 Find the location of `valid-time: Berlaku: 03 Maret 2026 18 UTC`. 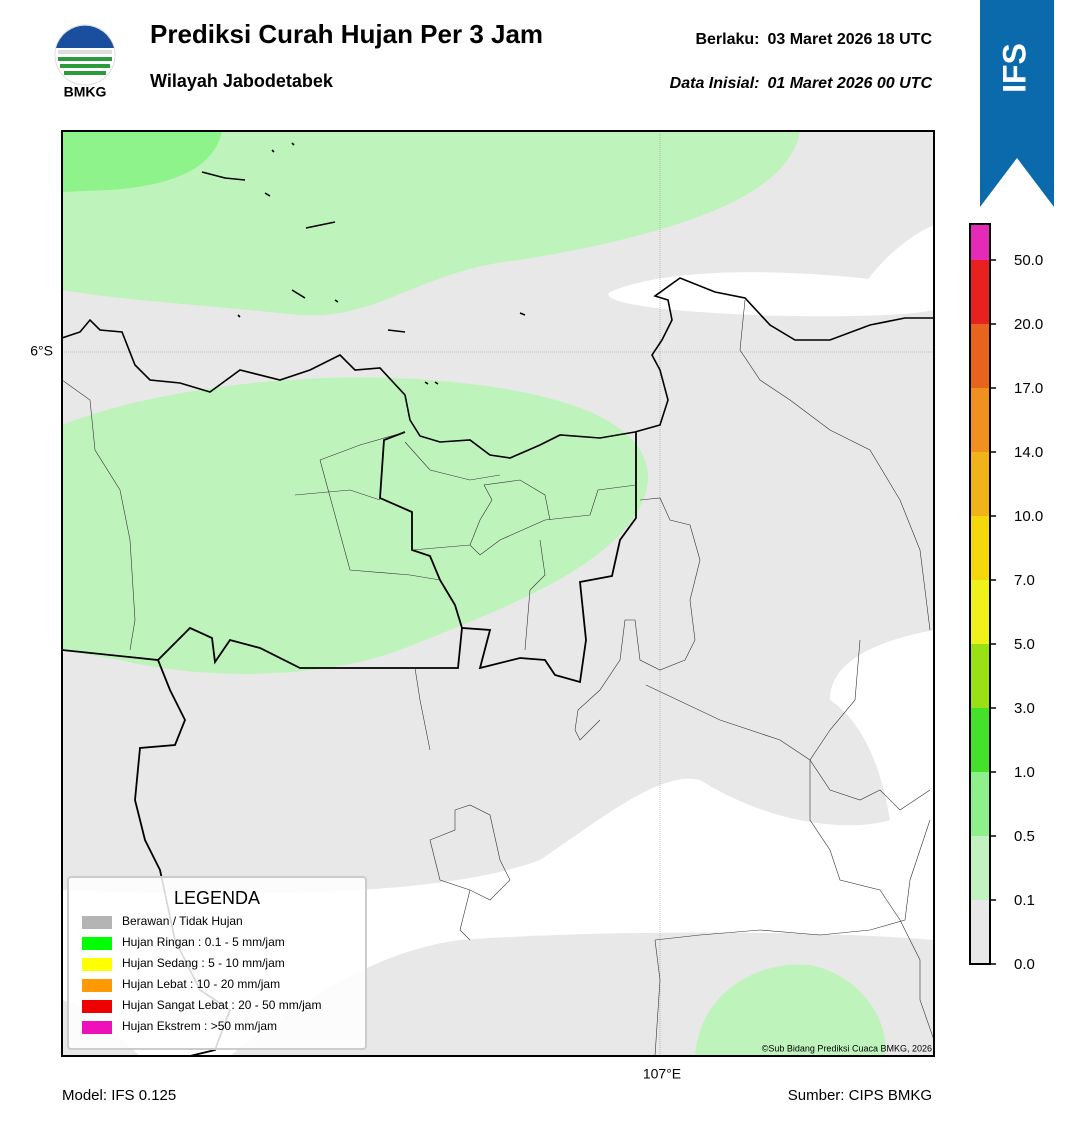

valid-time: Berlaku: 03 Maret 2026 18 UTC is located at coordinates (813, 39).